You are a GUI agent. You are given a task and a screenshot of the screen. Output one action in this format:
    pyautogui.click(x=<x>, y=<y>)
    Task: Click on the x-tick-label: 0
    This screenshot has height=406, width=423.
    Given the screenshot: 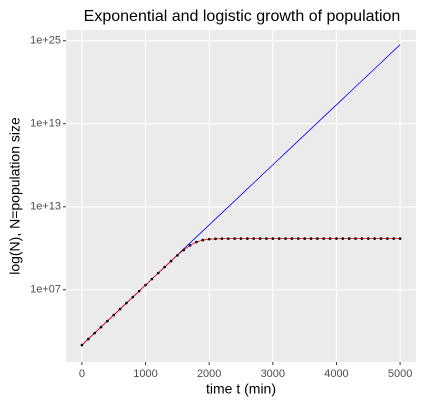 What is the action you would take?
    pyautogui.click(x=82, y=374)
    